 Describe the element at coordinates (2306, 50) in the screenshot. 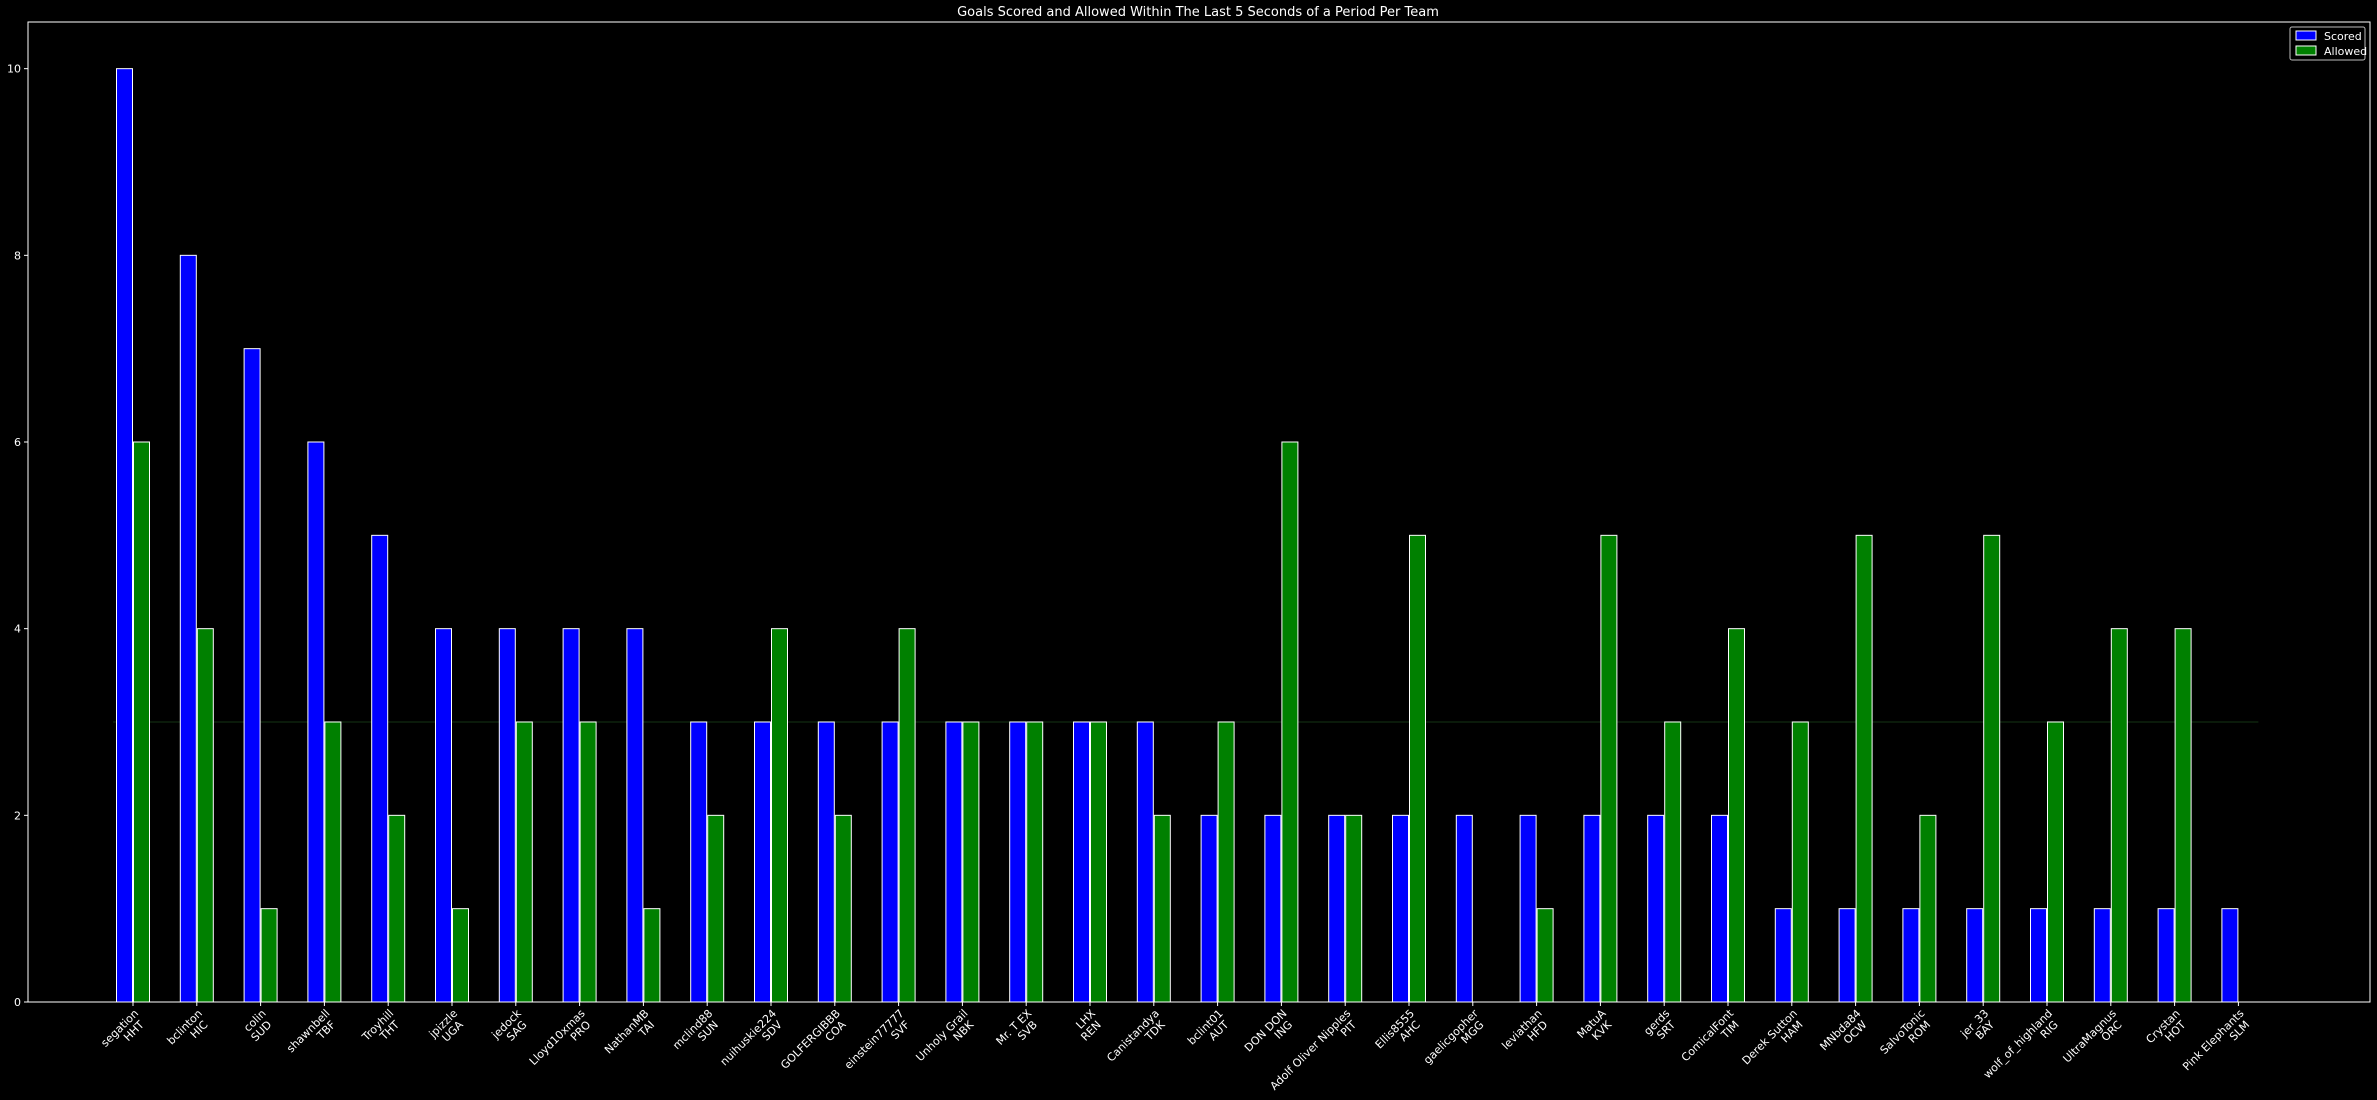

I see `legend-swatch-allowed` at that location.